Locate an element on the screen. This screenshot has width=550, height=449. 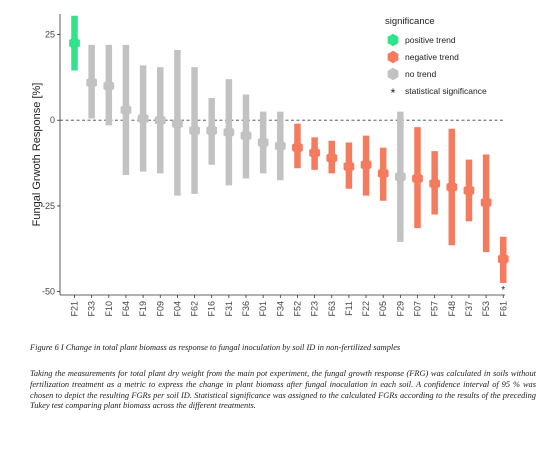
y-tick-label: -25 is located at coordinates (48, 206).